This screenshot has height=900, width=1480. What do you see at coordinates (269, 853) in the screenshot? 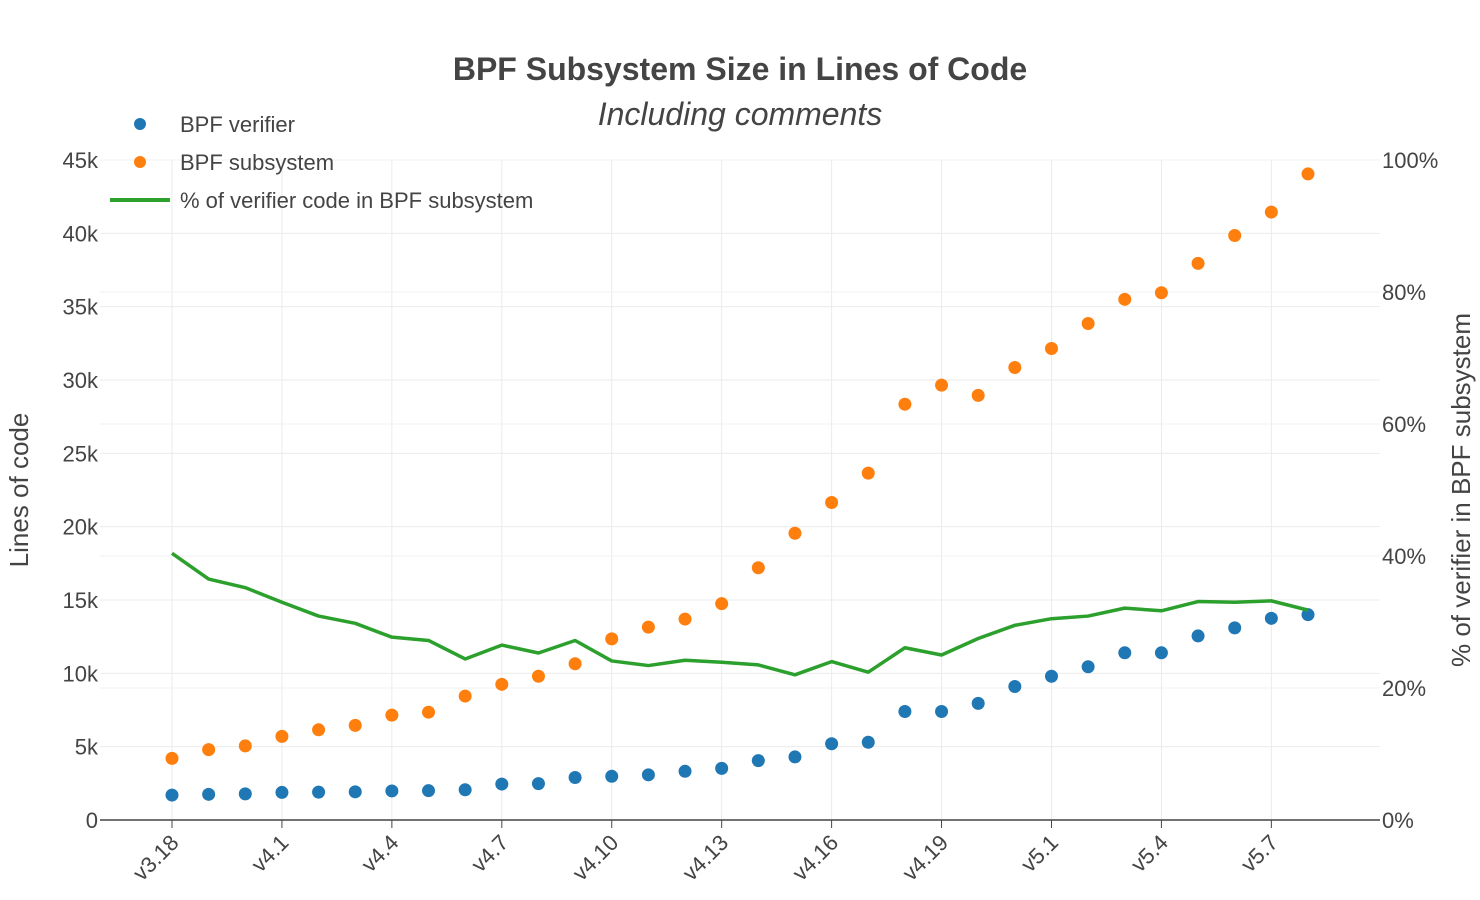
I see `x-tick-label: v4.1` at bounding box center [269, 853].